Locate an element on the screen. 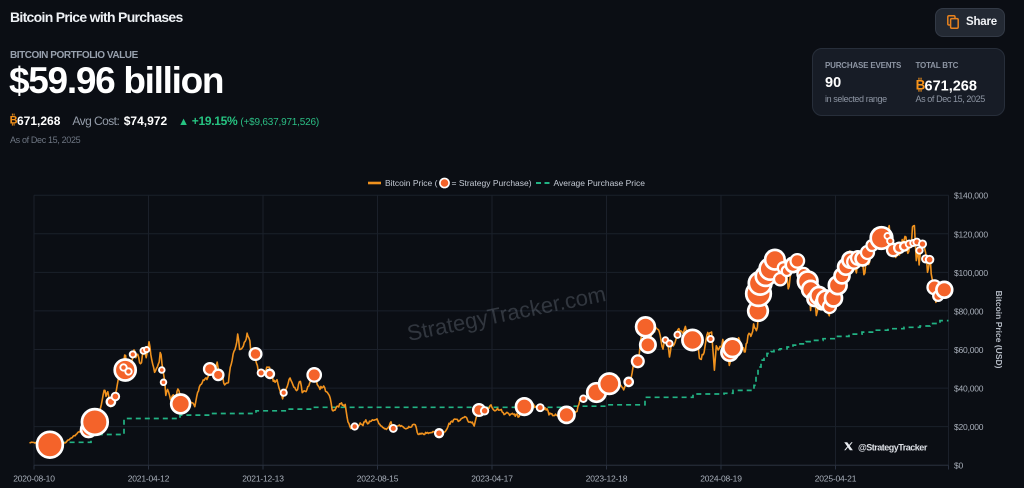 The width and height of the screenshot is (1024, 488). svg-text: $120,000 is located at coordinates (971, 234).